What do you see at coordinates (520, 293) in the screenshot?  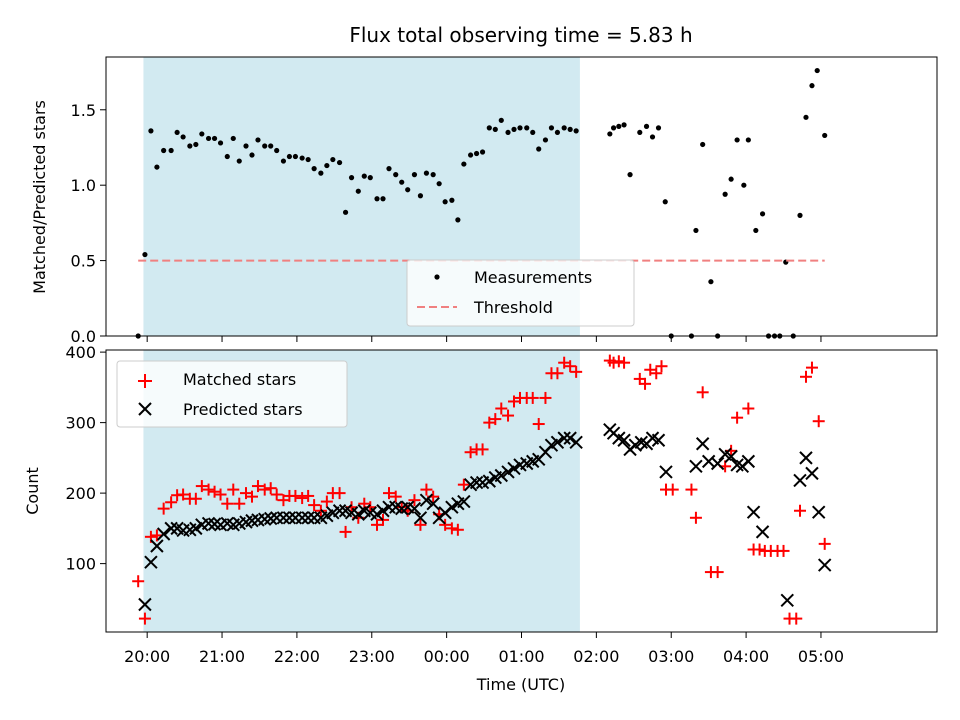 I see `ratio-legend-box` at bounding box center [520, 293].